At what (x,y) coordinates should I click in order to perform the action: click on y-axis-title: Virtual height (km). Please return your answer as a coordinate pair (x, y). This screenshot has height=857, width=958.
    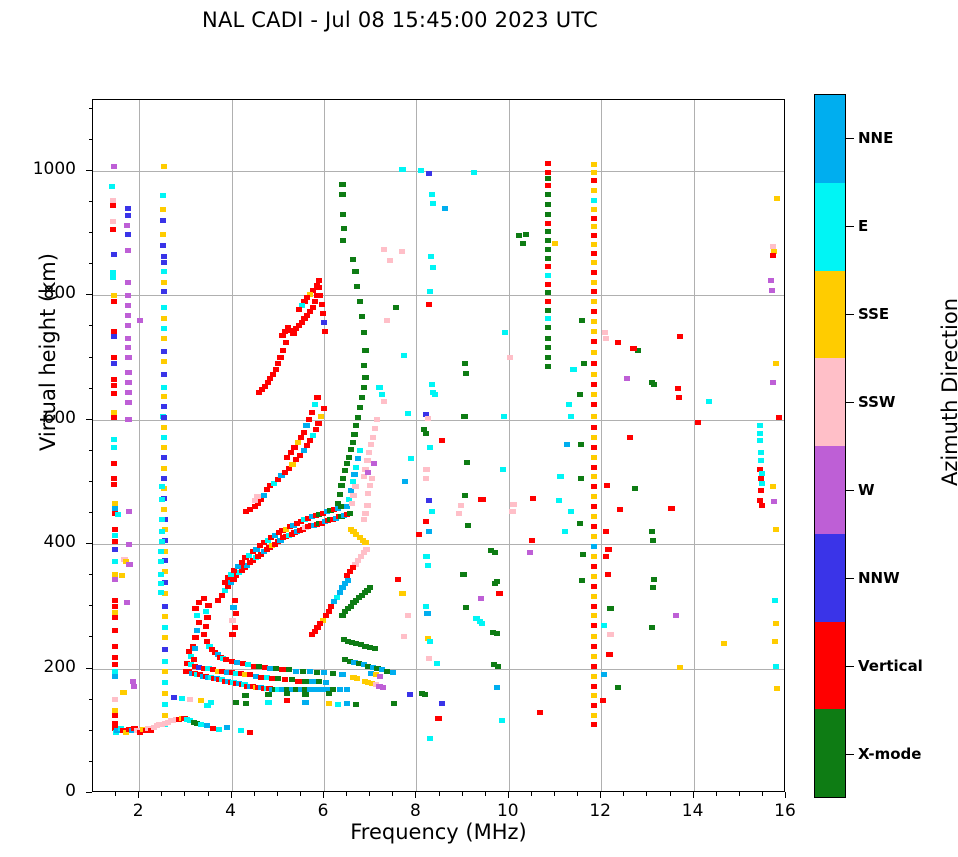
    Looking at the image, I should click on (48, 352).